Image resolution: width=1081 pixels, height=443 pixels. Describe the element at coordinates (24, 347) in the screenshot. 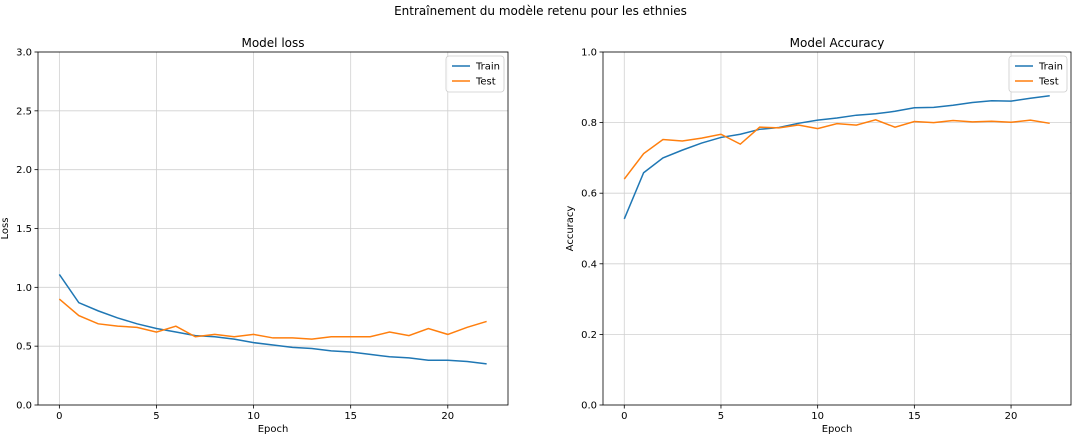

I see `y-tick-label: 0.5` at that location.